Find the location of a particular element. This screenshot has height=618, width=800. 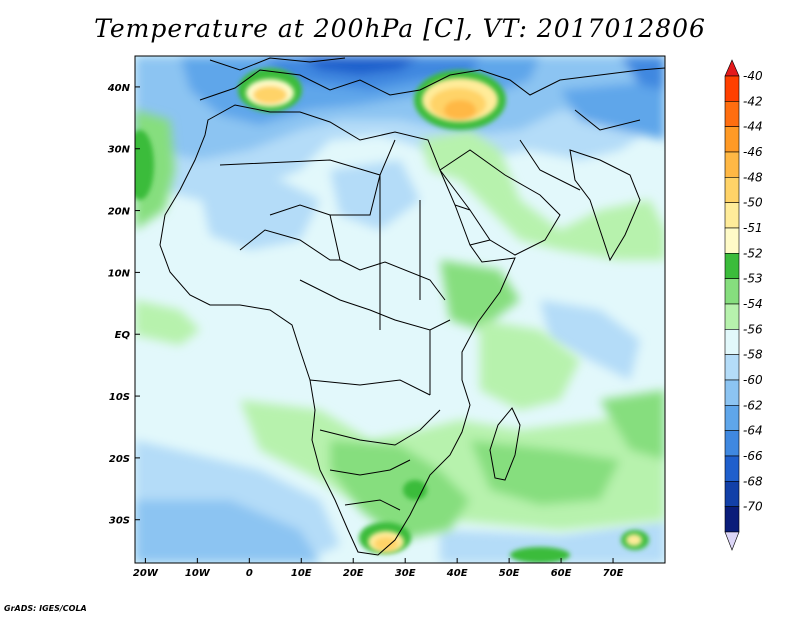

lon-tick-label: 60E is located at coordinates (561, 573).